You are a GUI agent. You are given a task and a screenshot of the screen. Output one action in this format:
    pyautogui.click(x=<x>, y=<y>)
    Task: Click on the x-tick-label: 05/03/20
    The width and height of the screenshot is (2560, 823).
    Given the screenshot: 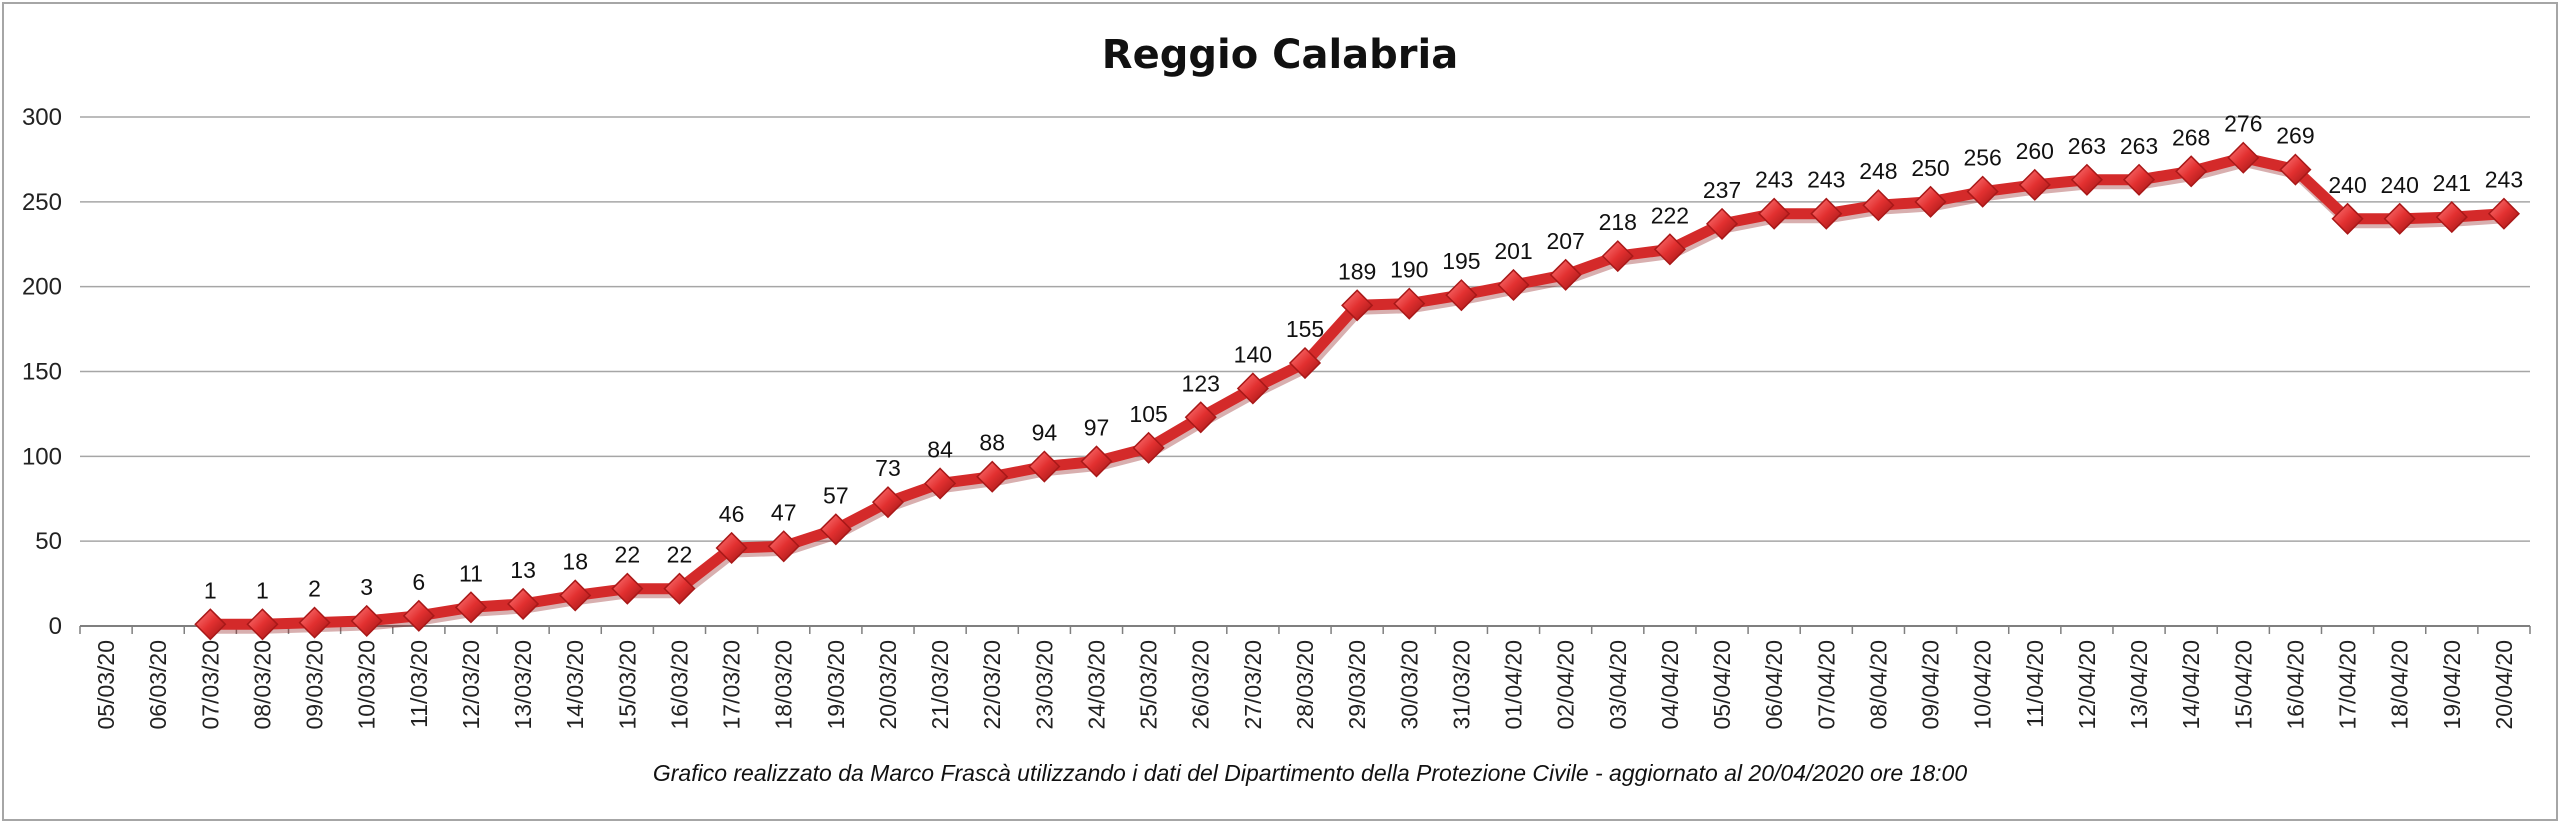 What is the action you would take?
    pyautogui.click(x=106, y=685)
    